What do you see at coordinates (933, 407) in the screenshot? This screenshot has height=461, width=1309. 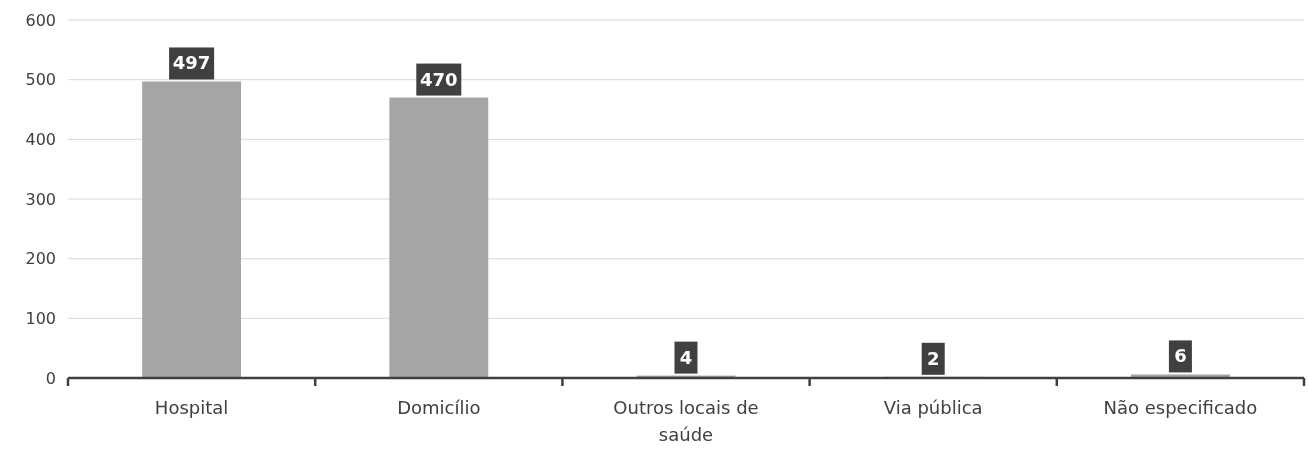 I see `x-tick-label: Via pública` at bounding box center [933, 407].